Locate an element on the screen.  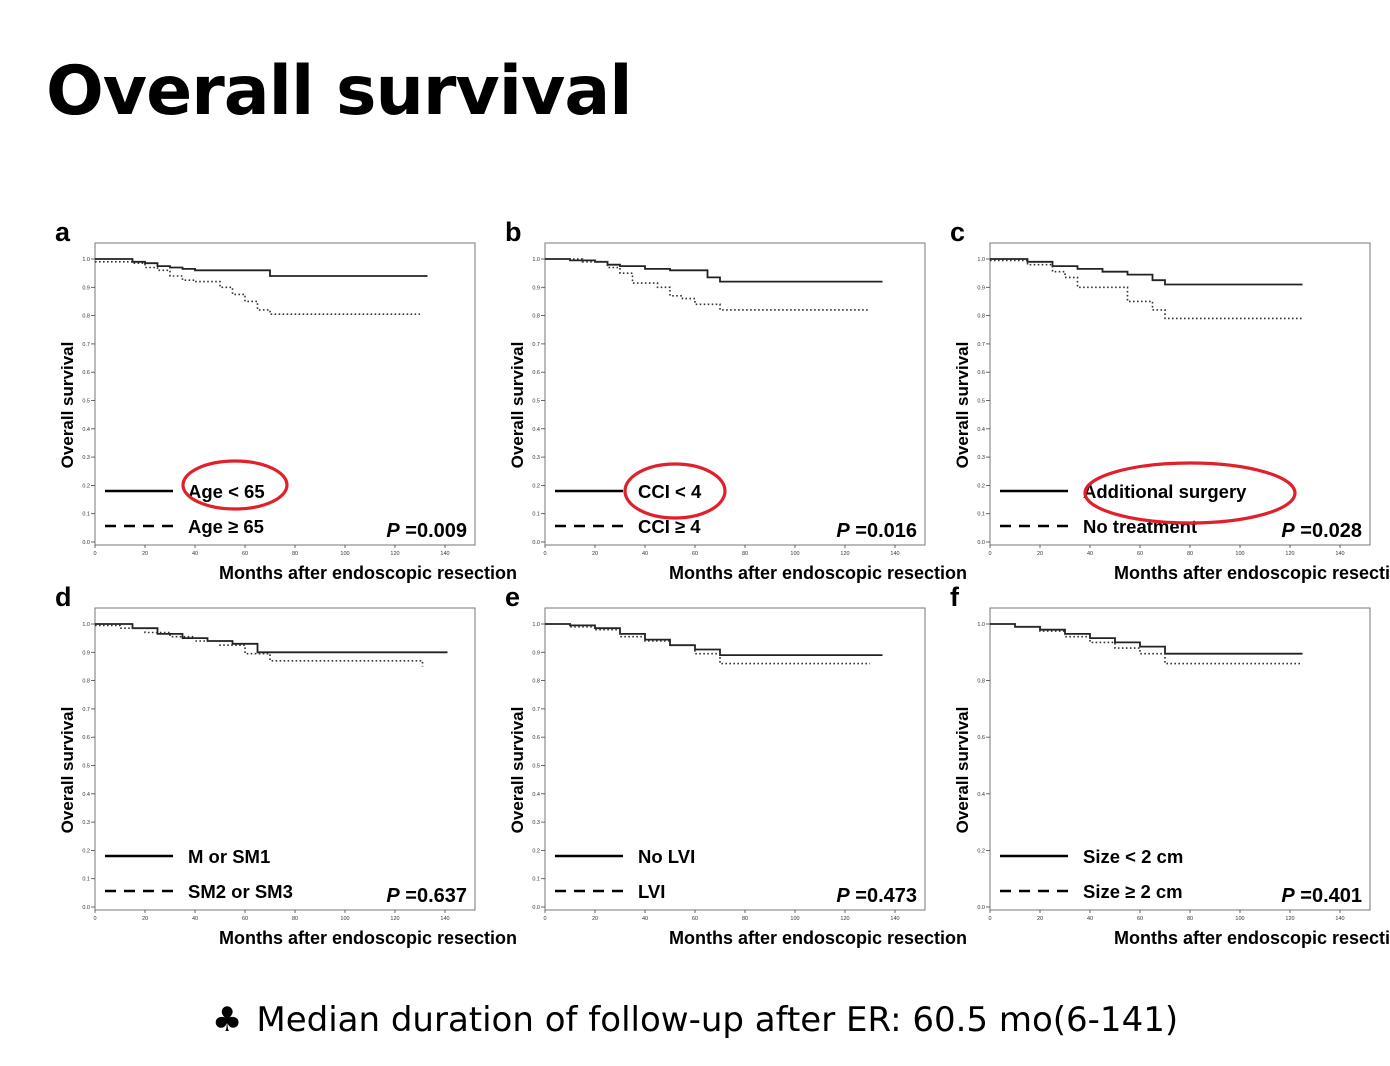
y-tick-label: 0.7 is located at coordinates (86, 345).